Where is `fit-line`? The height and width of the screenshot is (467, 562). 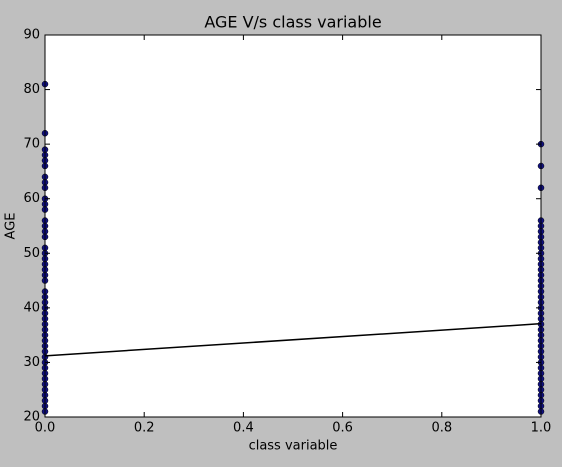
fit-line is located at coordinates (293, 339).